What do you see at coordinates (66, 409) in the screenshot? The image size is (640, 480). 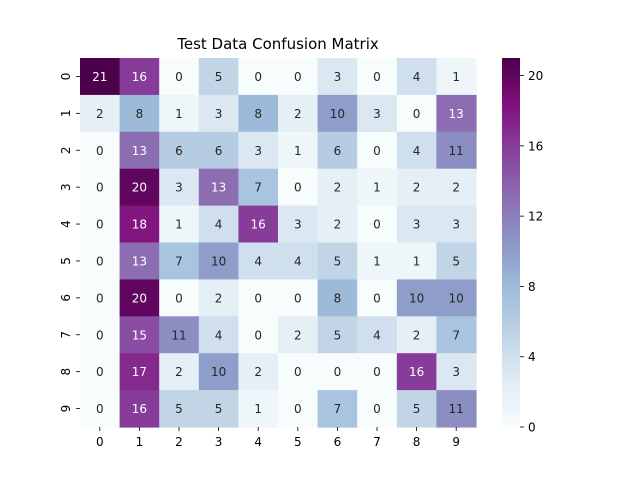 I see `y-tick-label-9: 9` at bounding box center [66, 409].